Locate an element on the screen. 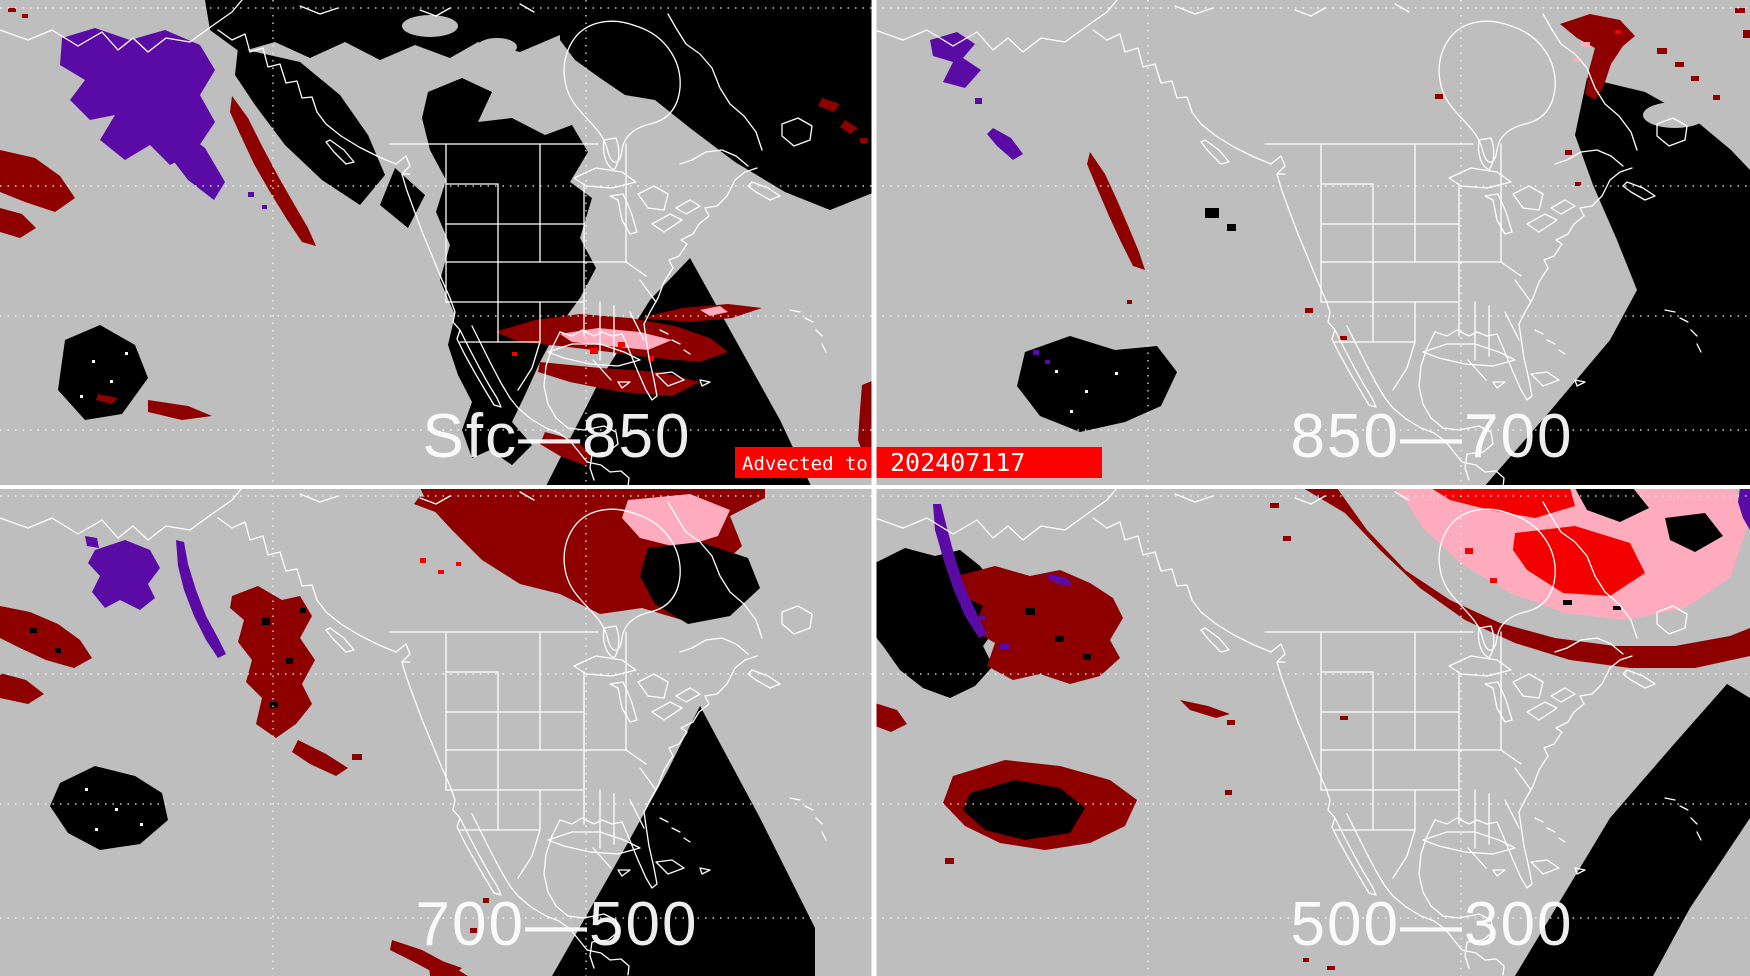  horizontal-divider is located at coordinates (875, 487).